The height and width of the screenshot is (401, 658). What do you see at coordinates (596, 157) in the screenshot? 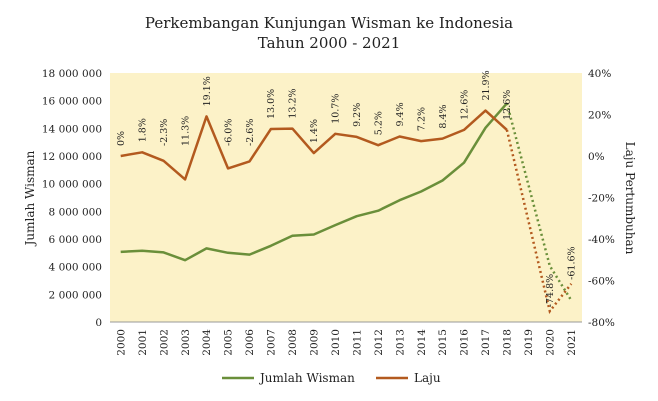
I see `right-tick-label: 0%` at bounding box center [596, 157].